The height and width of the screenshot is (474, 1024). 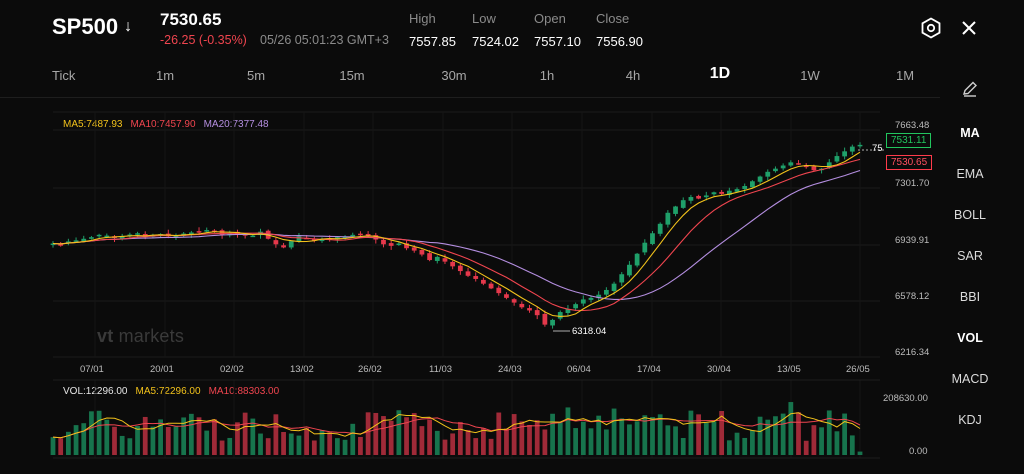 What do you see at coordinates (912, 240) in the screenshot?
I see `price-tick: 6939.91` at bounding box center [912, 240].